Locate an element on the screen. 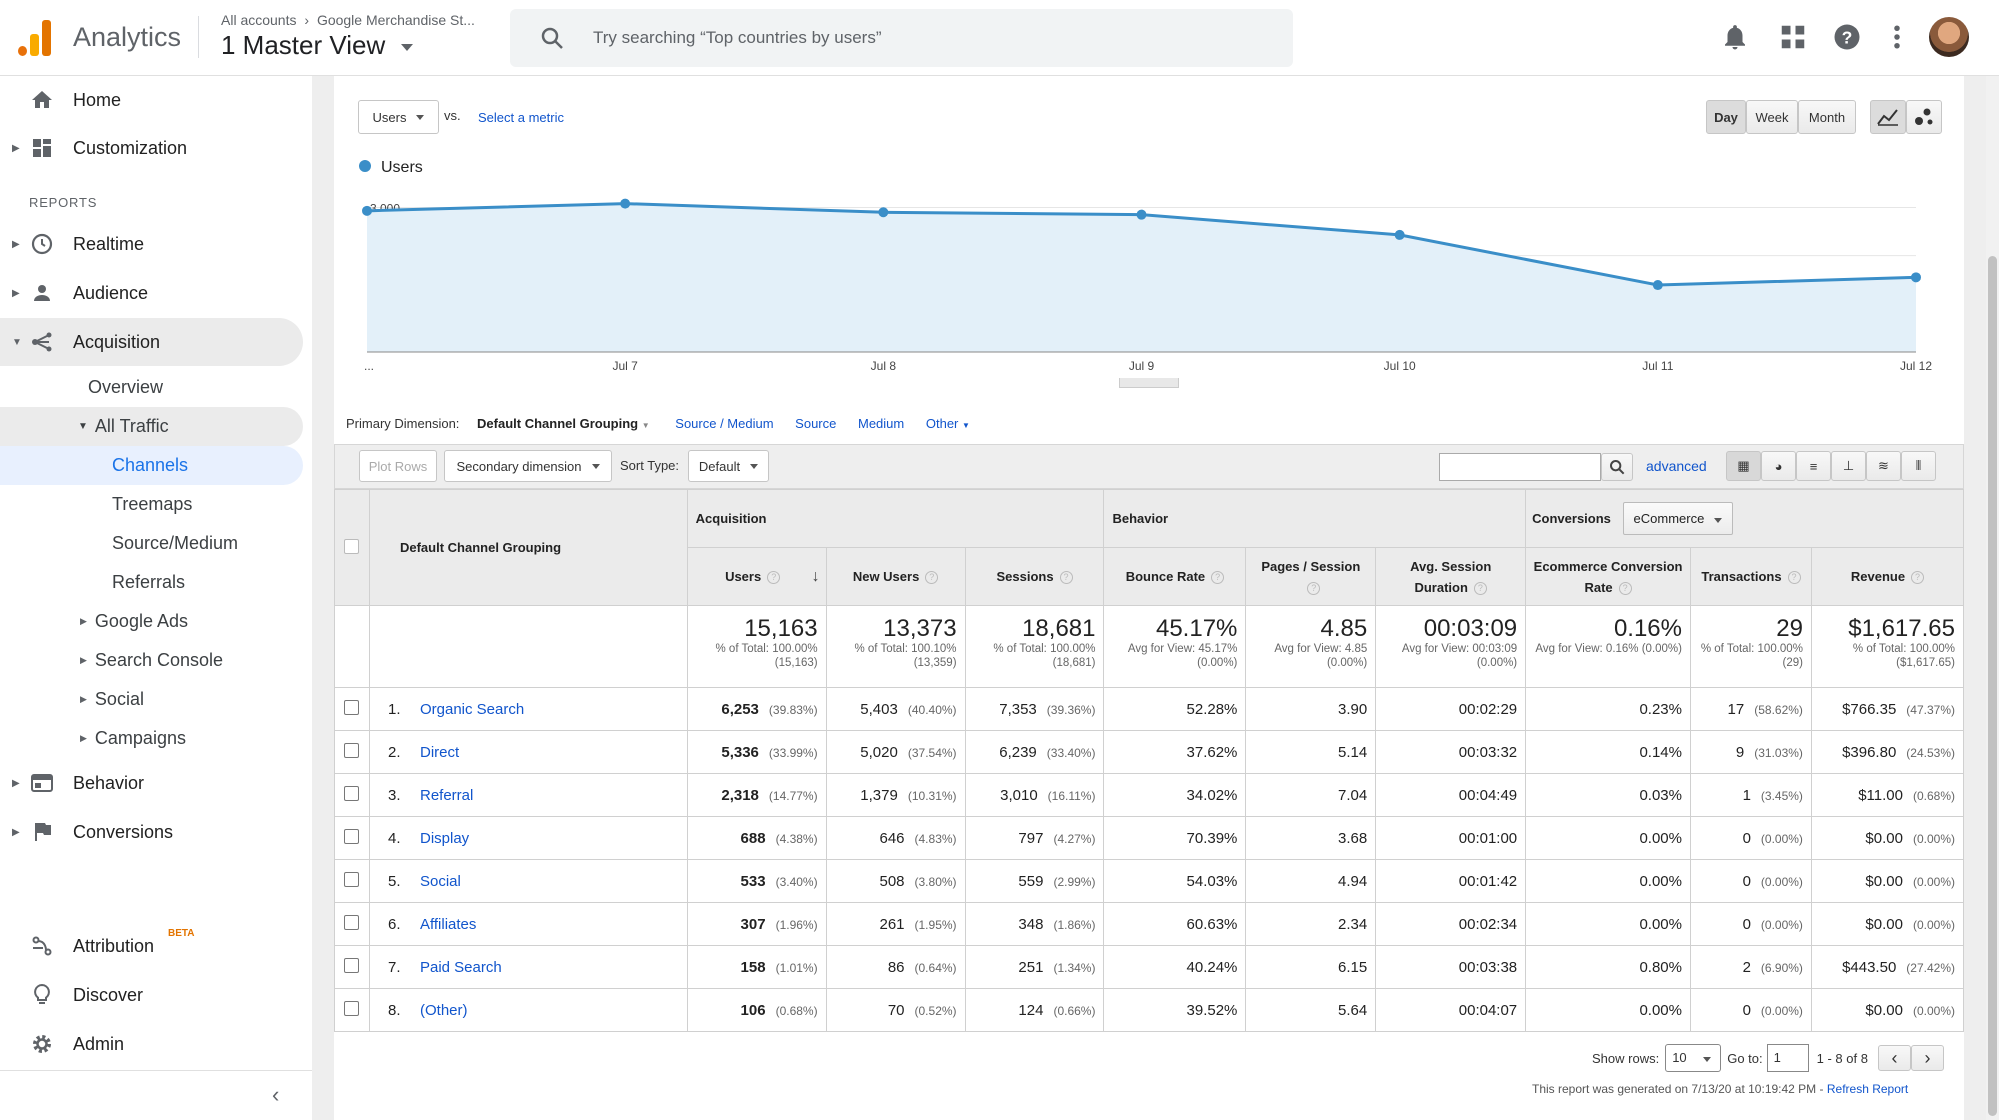  sidebar-item-overview: Overview is located at coordinates (126, 386).